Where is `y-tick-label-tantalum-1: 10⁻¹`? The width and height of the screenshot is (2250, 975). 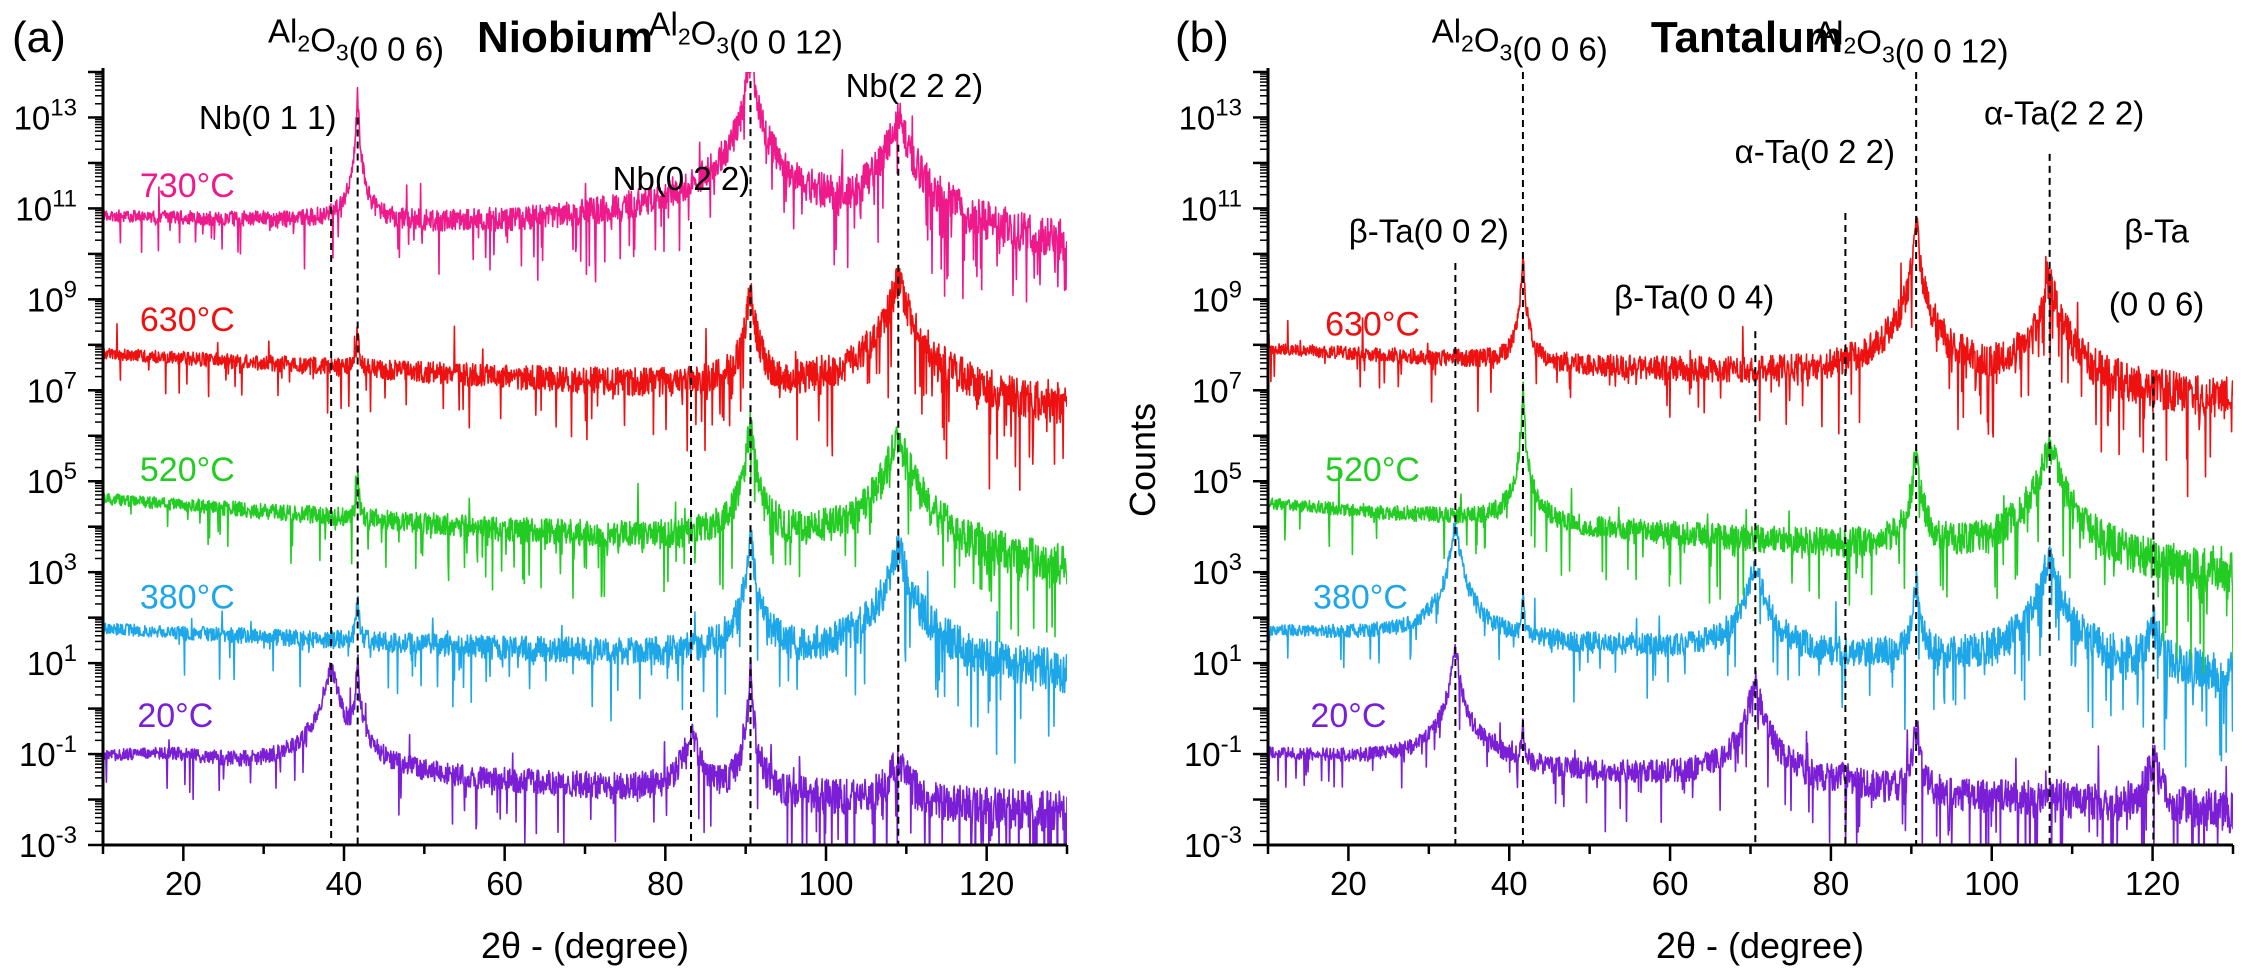 y-tick-label-tantalum-1: 10⁻¹ is located at coordinates (1213, 752).